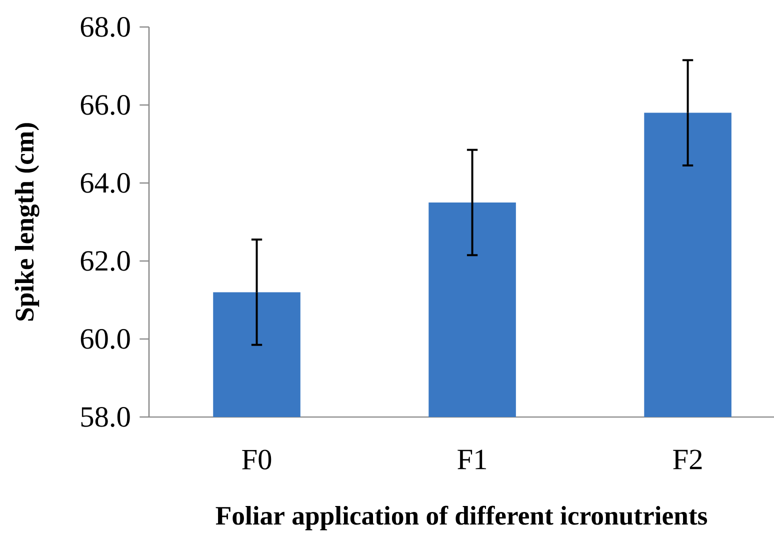 Image resolution: width=774 pixels, height=533 pixels. Describe the element at coordinates (472, 460) in the screenshot. I see `x-tick-label: F1` at that location.